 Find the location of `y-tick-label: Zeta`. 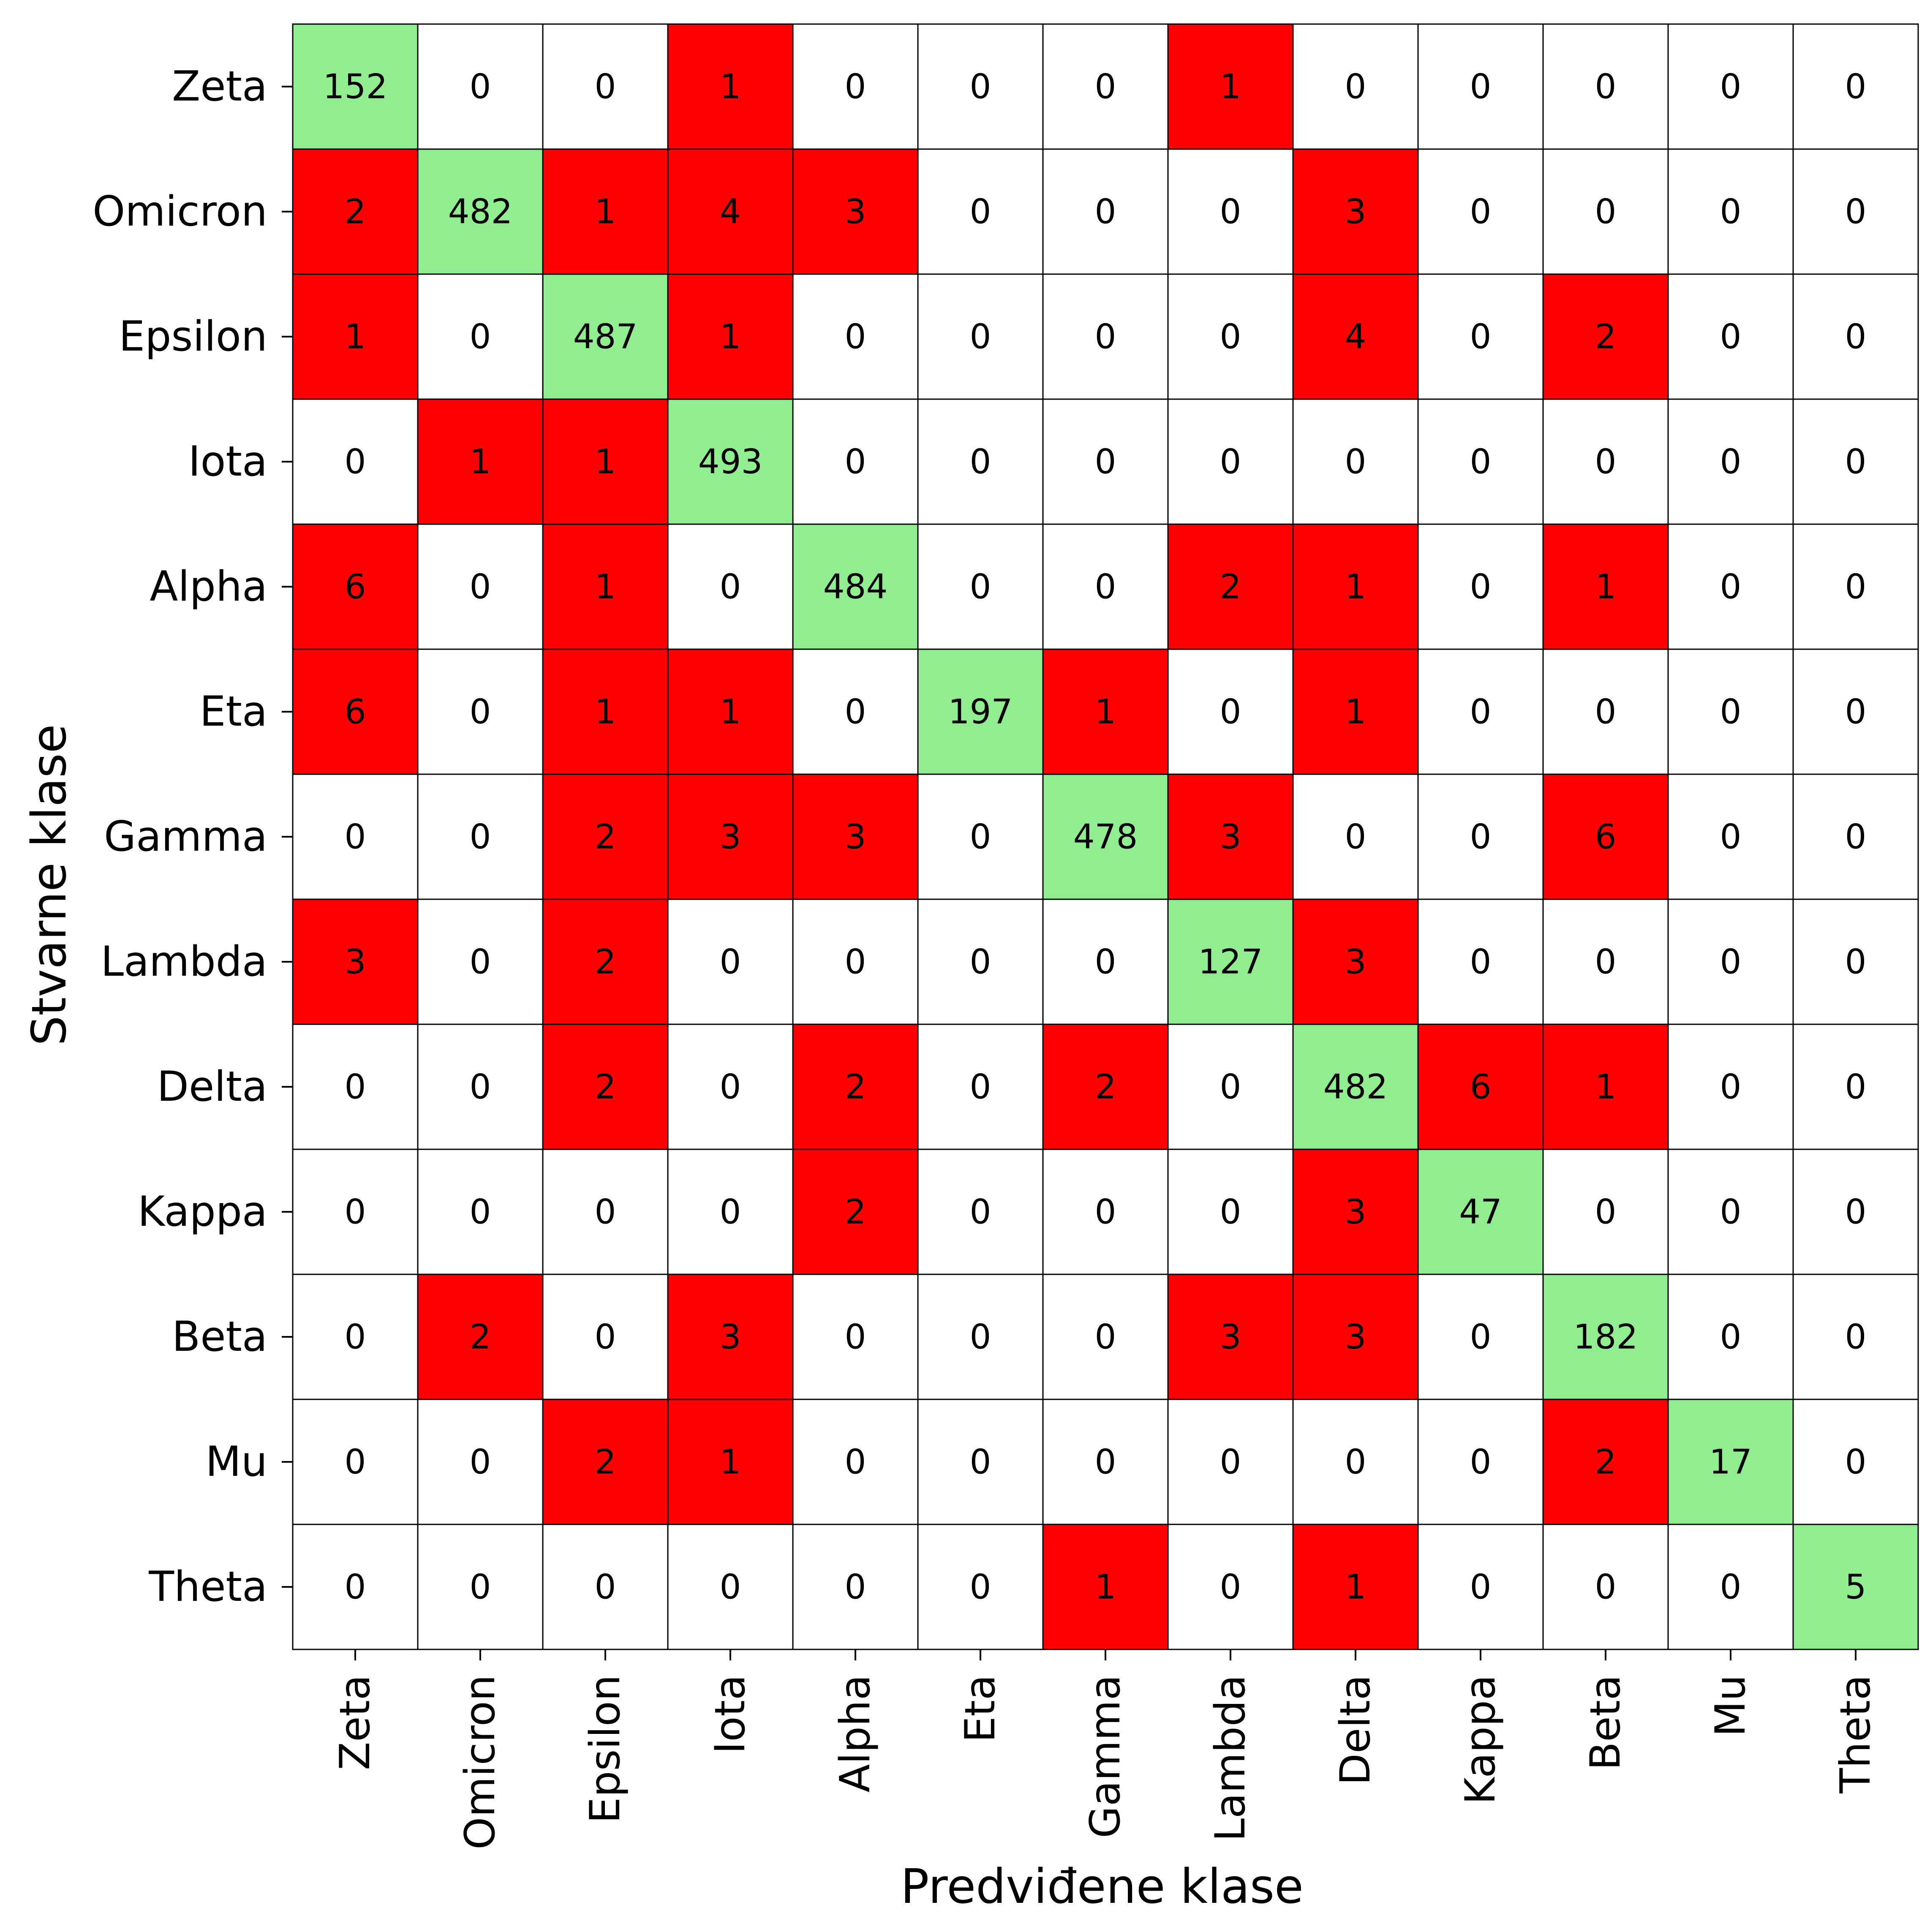

y-tick-label: Zeta is located at coordinates (220, 87).